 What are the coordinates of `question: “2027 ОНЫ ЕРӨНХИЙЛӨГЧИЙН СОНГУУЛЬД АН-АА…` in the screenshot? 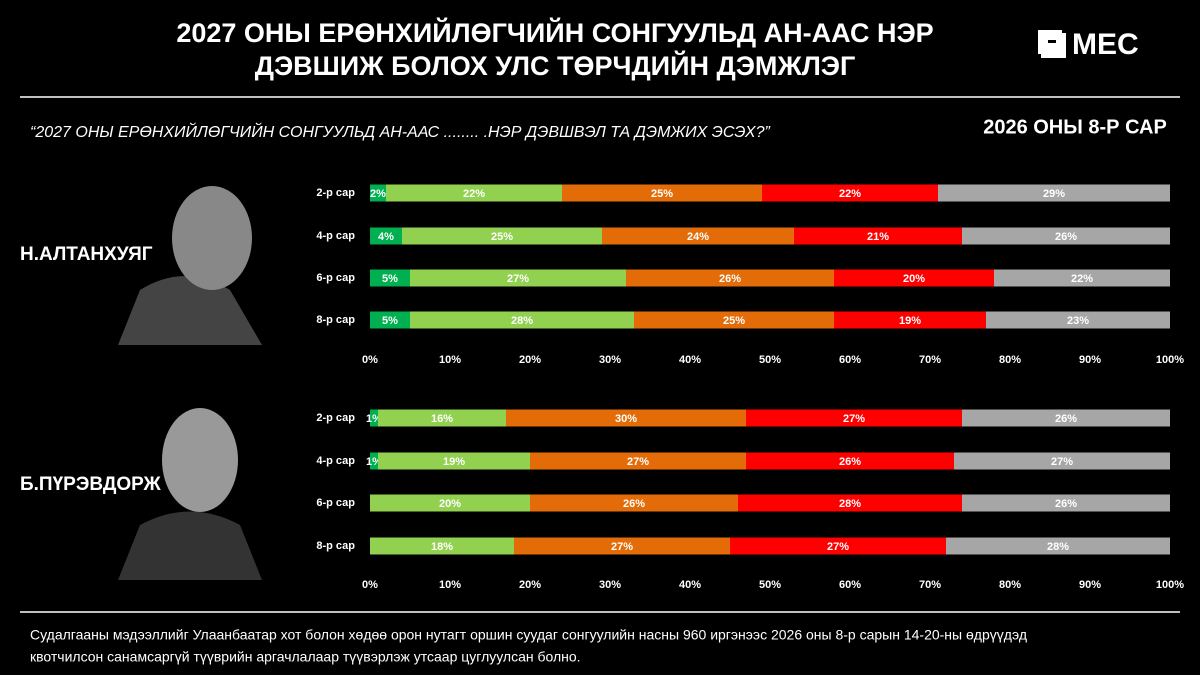 It's located at (400, 131).